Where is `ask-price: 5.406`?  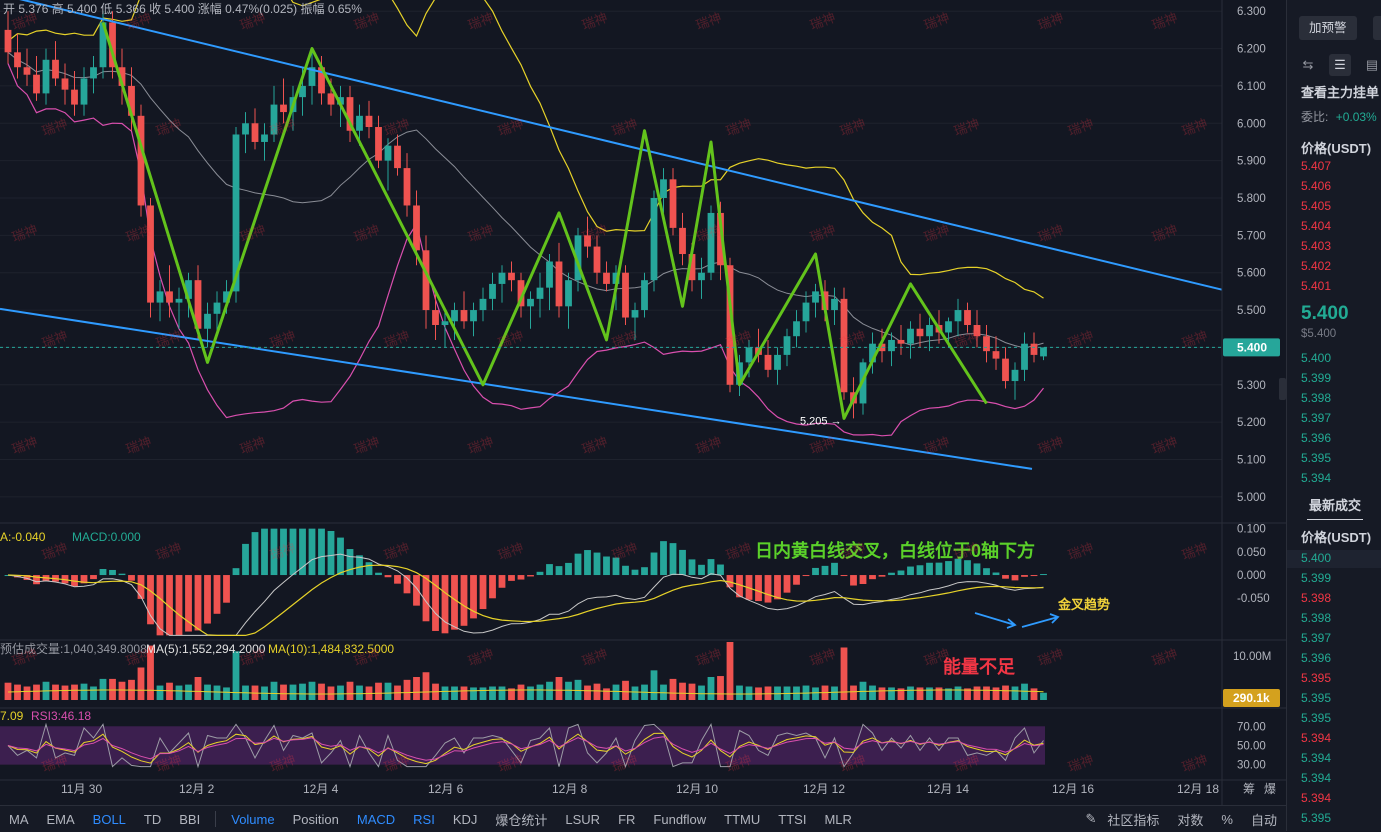 ask-price: 5.406 is located at coordinates (1316, 186).